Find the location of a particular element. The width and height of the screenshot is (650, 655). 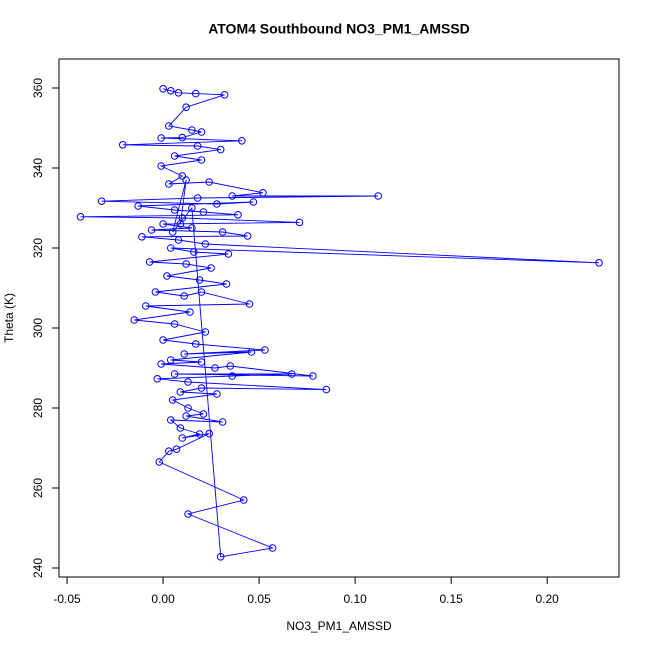

x-axis-label: NO3_PM1_AMSSD is located at coordinates (339, 626).